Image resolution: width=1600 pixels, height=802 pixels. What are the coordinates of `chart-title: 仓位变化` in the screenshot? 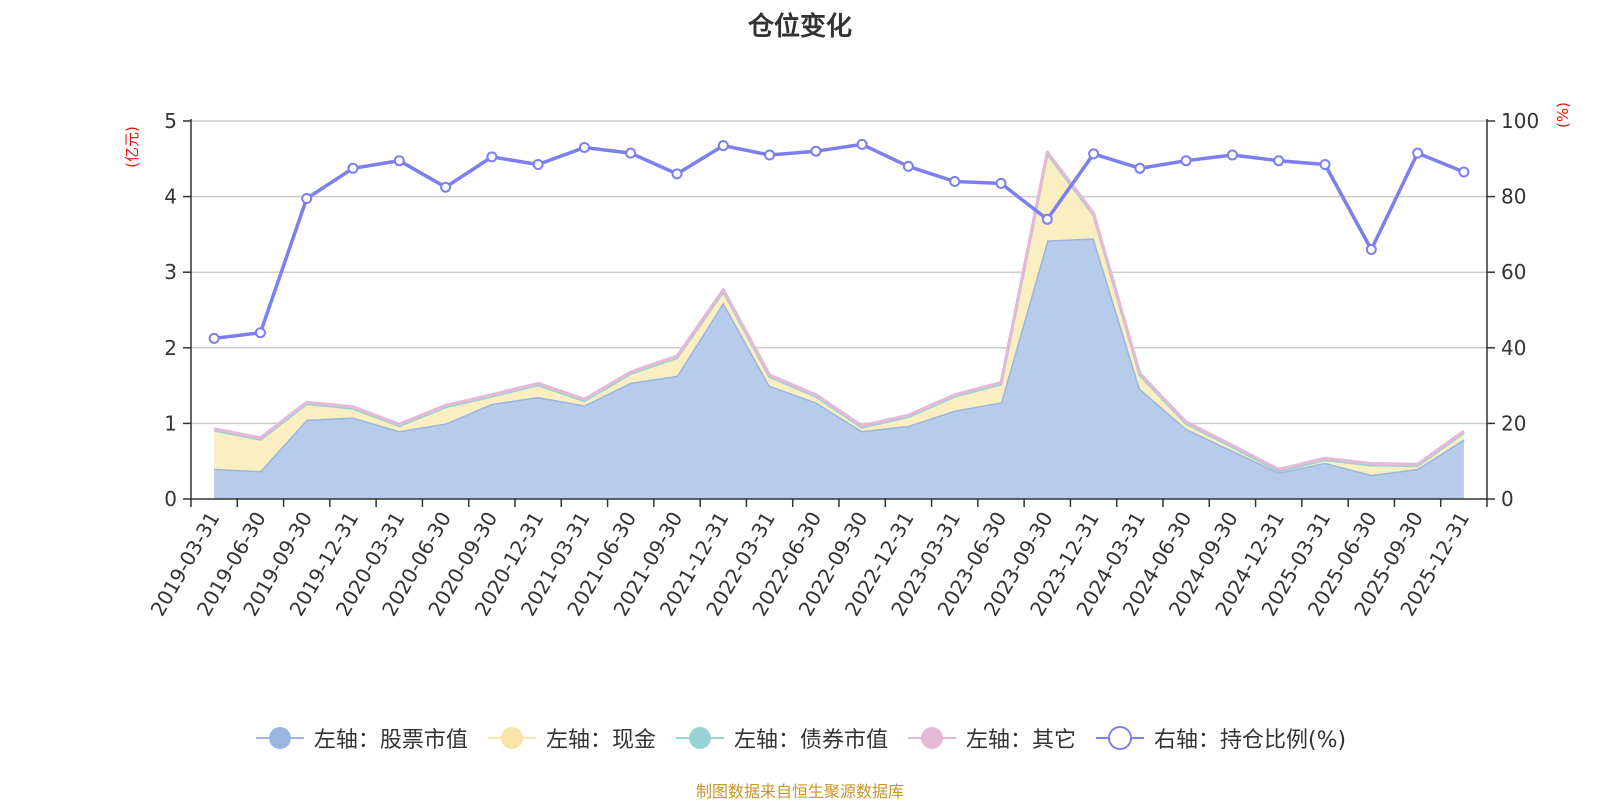 It's located at (799, 27).